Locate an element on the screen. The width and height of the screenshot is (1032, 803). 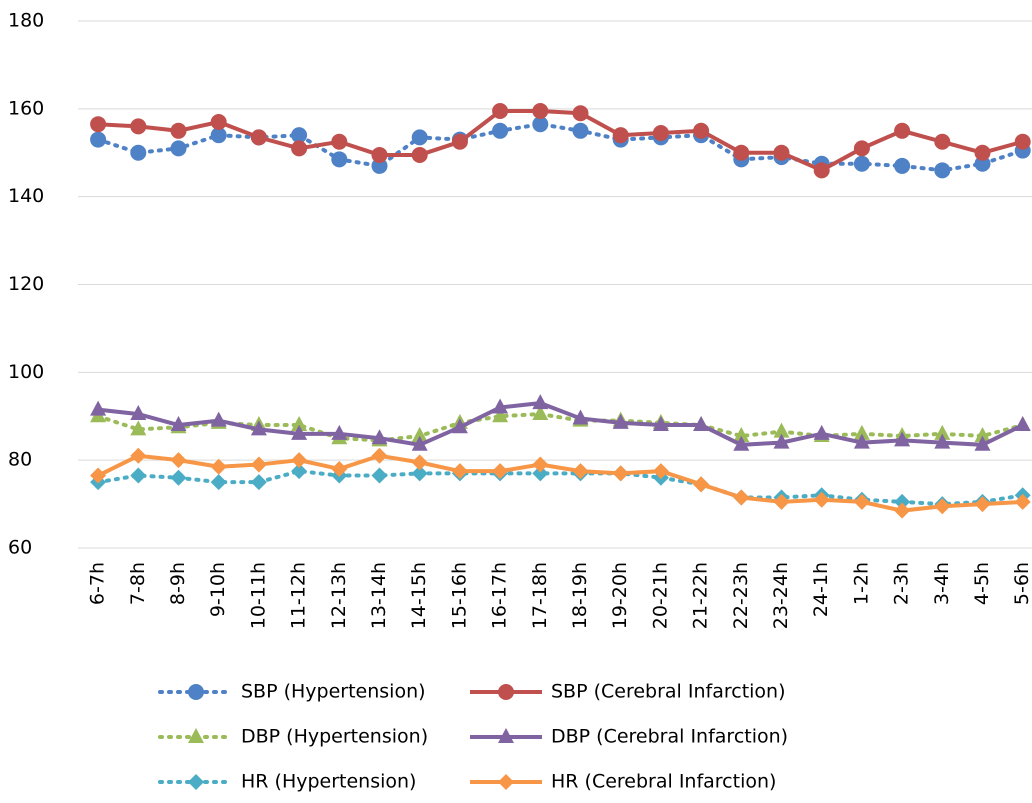
x-tick-label: 15-16h is located at coordinates (459, 595).